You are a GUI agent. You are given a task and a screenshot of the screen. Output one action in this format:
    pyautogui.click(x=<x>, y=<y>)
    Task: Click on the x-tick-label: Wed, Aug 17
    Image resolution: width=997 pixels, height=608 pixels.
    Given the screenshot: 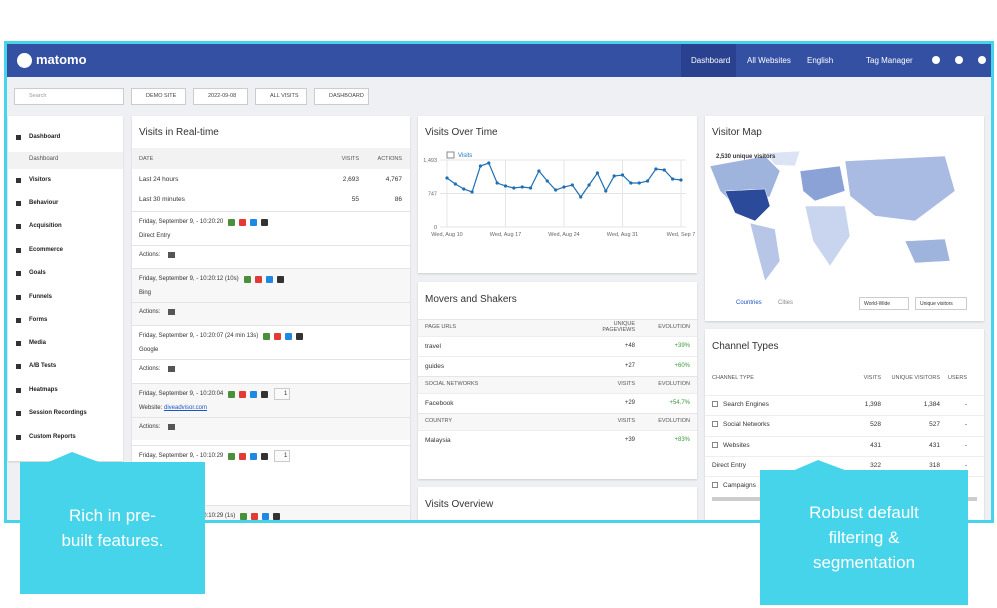 What is the action you would take?
    pyautogui.click(x=505, y=235)
    